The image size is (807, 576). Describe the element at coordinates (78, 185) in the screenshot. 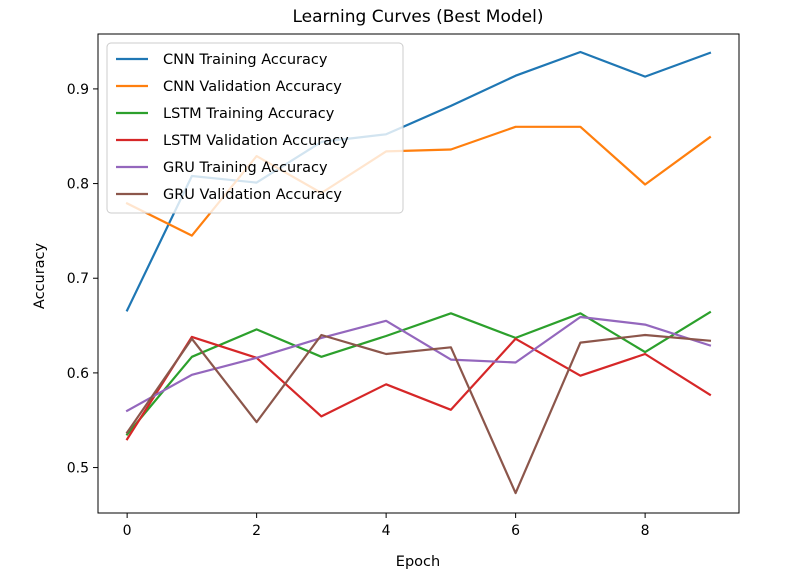

I see `y-tick-label-3: 0.8` at that location.